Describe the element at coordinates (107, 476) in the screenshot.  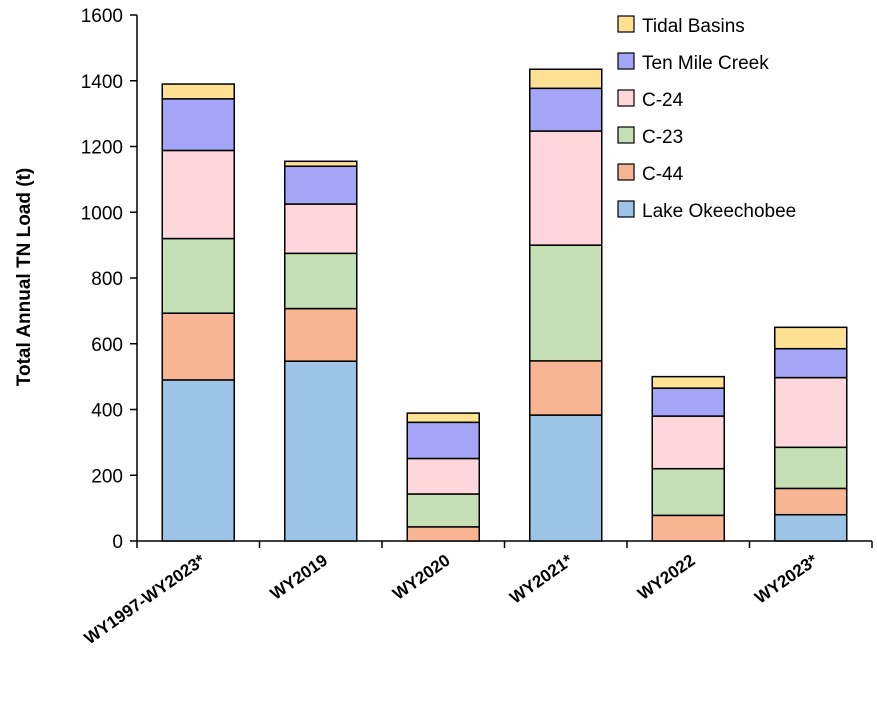
I see `y-tick-label: 200` at that location.